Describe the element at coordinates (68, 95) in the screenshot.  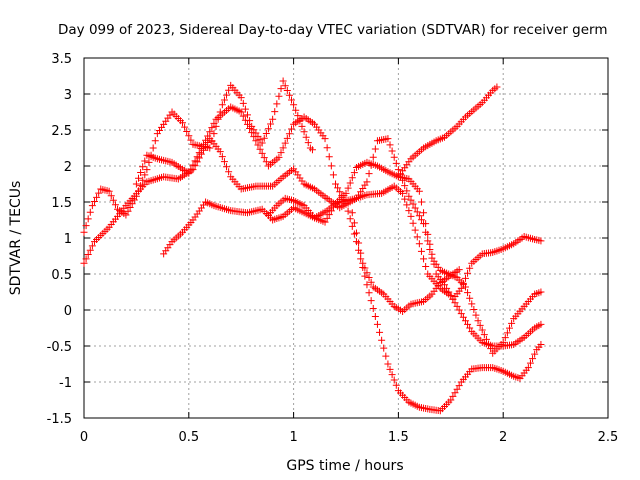
I see `y-tick-label: 3` at that location.